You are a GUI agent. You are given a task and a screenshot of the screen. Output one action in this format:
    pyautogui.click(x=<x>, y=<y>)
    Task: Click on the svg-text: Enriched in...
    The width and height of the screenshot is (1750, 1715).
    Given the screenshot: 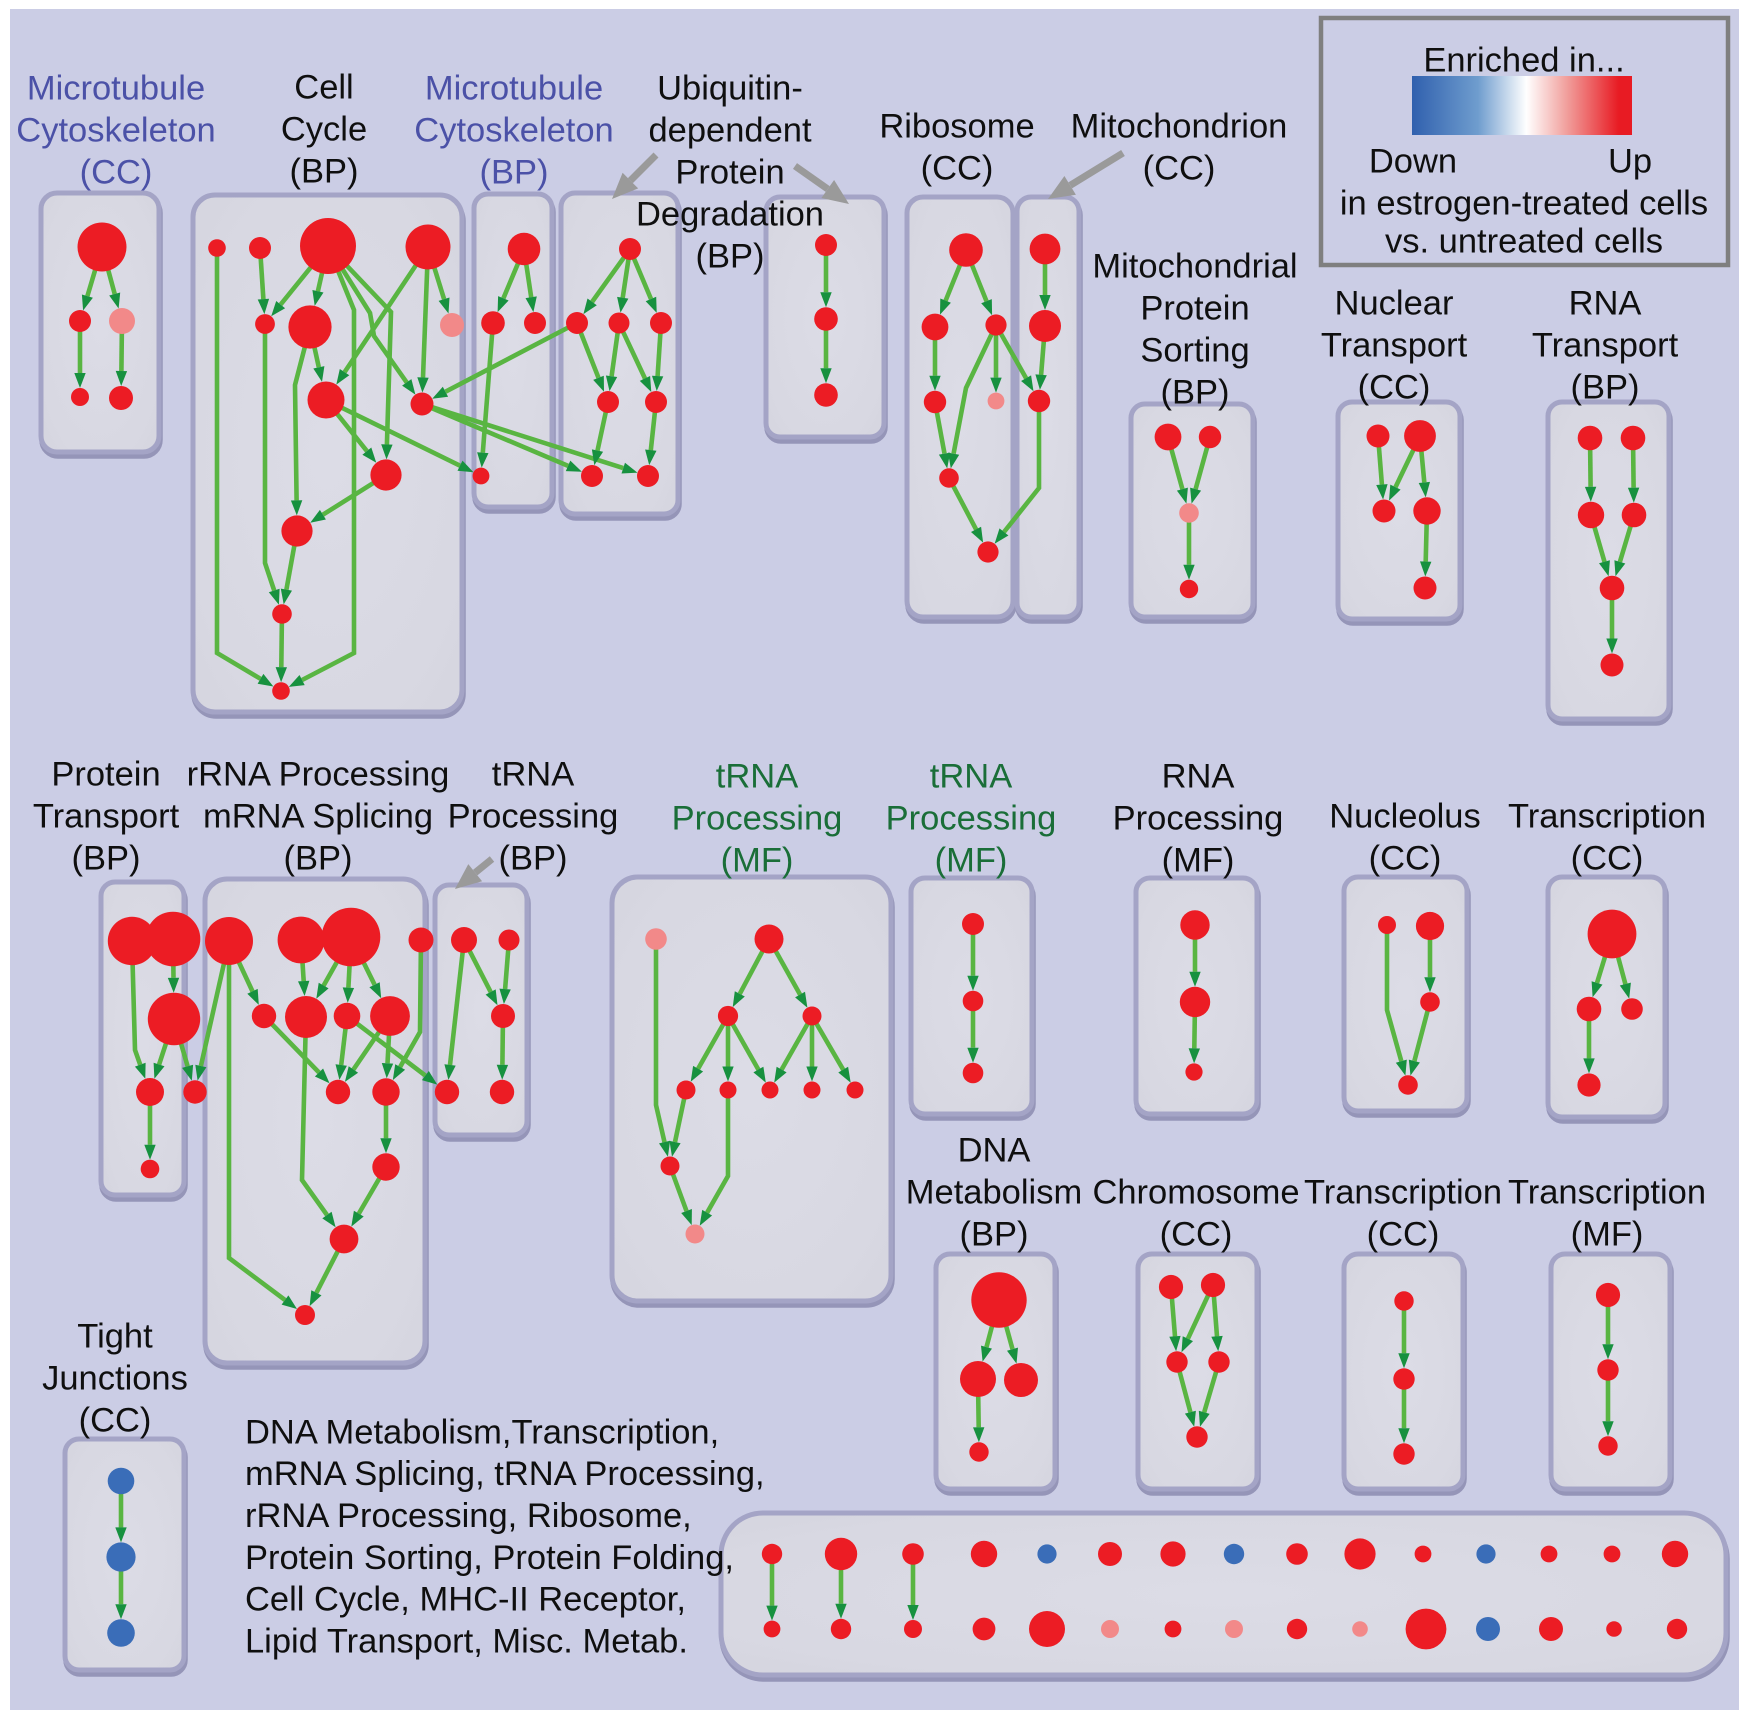 What is the action you would take?
    pyautogui.click(x=1523, y=60)
    